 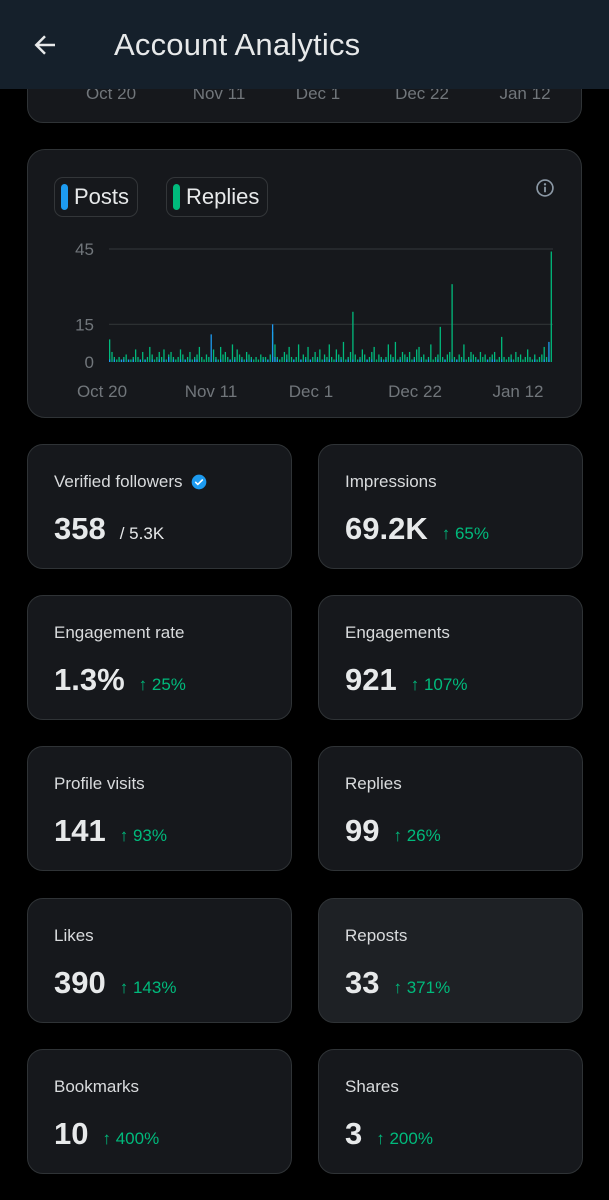 I want to click on stat-card-profile-visits: Profile visits 141 ↑ 93%, so click(x=159, y=808).